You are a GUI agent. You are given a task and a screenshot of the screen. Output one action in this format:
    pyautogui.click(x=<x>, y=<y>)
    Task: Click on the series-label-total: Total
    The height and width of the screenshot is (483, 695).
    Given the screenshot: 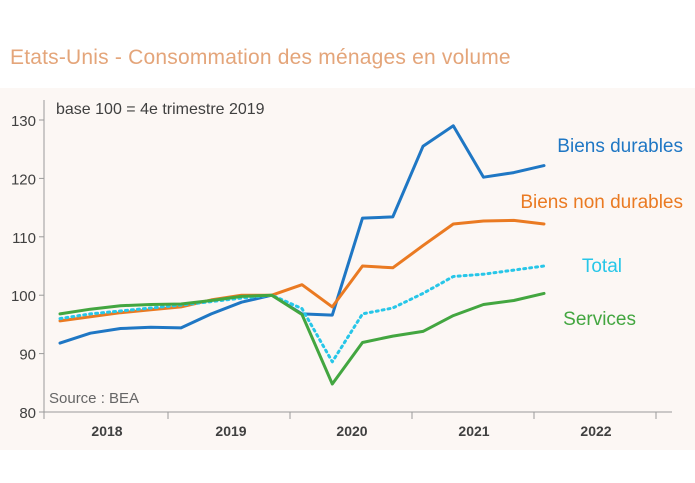 What is the action you would take?
    pyautogui.click(x=602, y=266)
    